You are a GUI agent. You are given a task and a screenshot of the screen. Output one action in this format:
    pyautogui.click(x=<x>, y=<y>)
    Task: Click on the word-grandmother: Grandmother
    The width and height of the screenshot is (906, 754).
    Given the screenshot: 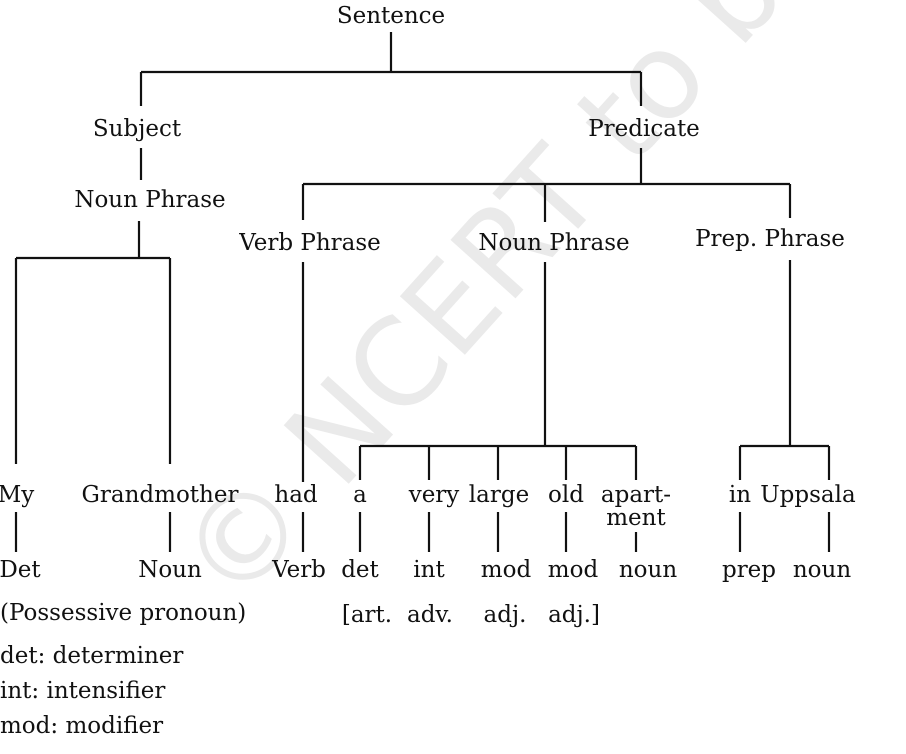 What is the action you would take?
    pyautogui.click(x=160, y=495)
    